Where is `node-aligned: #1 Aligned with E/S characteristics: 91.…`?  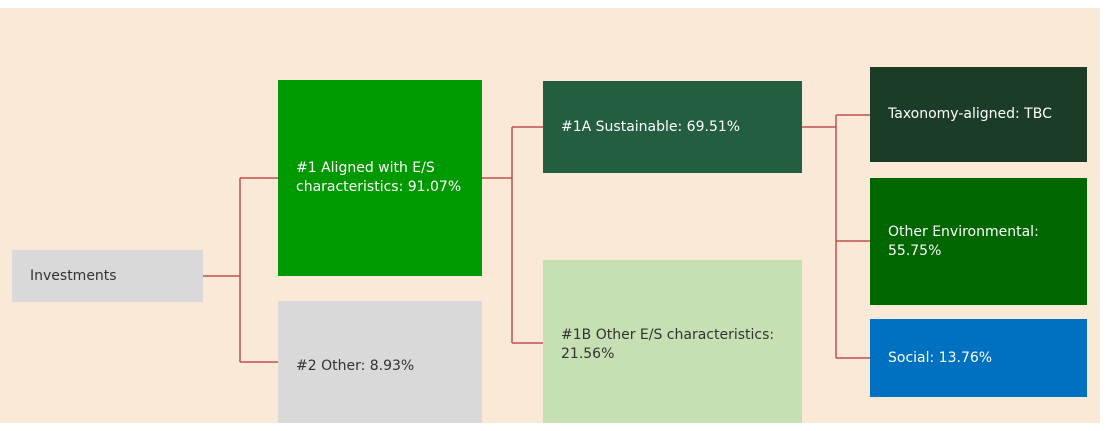 node-aligned: #1 Aligned with E/S characteristics: 91.… is located at coordinates (380, 178).